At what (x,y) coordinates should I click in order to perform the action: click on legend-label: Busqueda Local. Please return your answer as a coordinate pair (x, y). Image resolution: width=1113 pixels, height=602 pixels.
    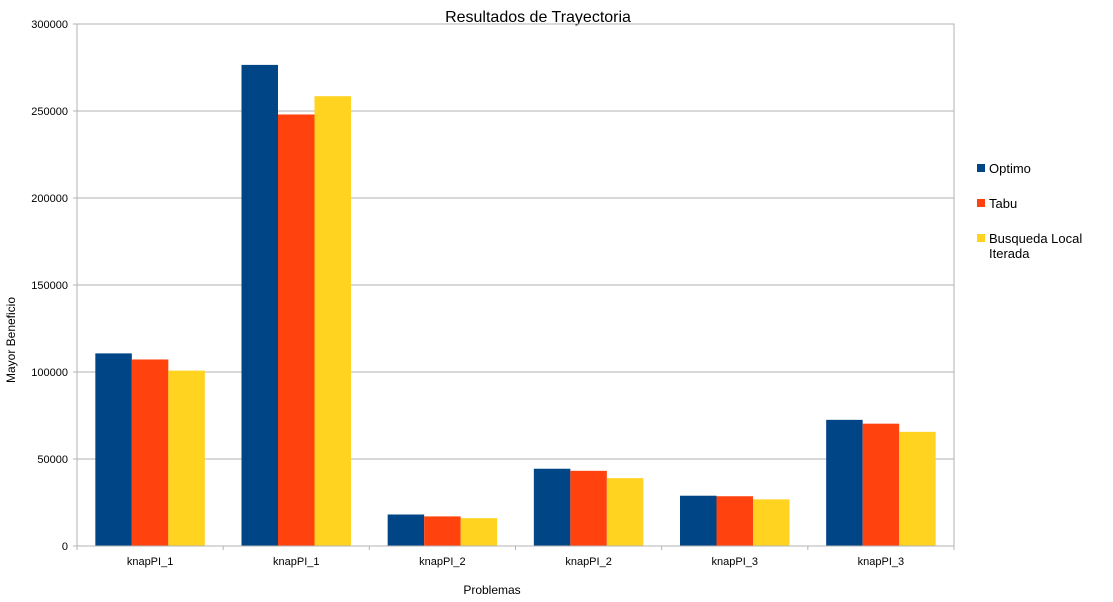
    Looking at the image, I should click on (1035, 238).